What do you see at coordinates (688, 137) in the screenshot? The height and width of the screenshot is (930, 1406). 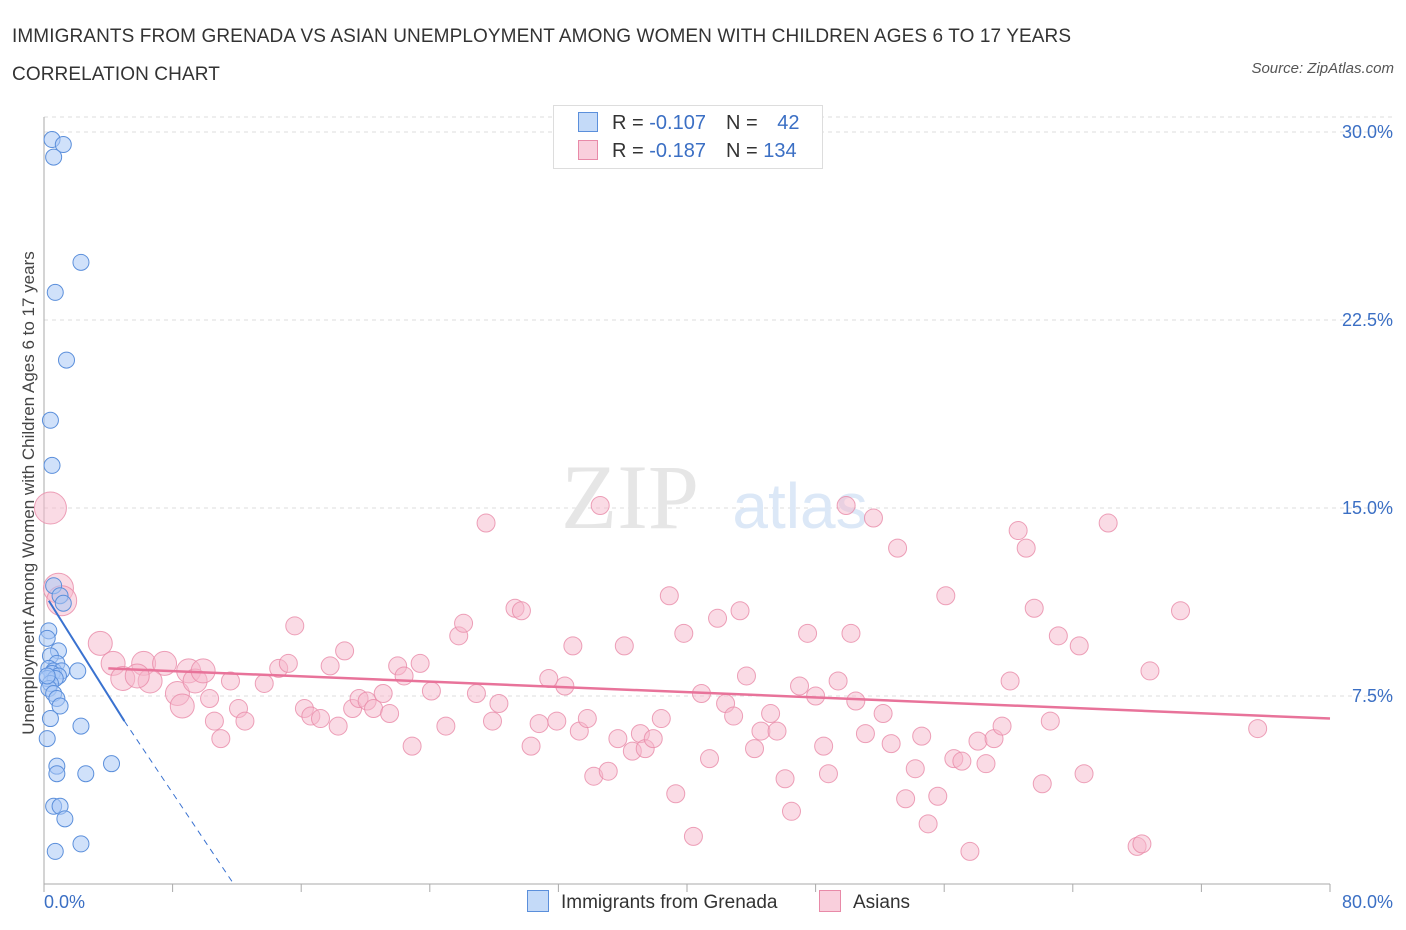 I see `stats-legend: R = -0.107 N = 42 R = -0.187 N = 134` at bounding box center [688, 137].